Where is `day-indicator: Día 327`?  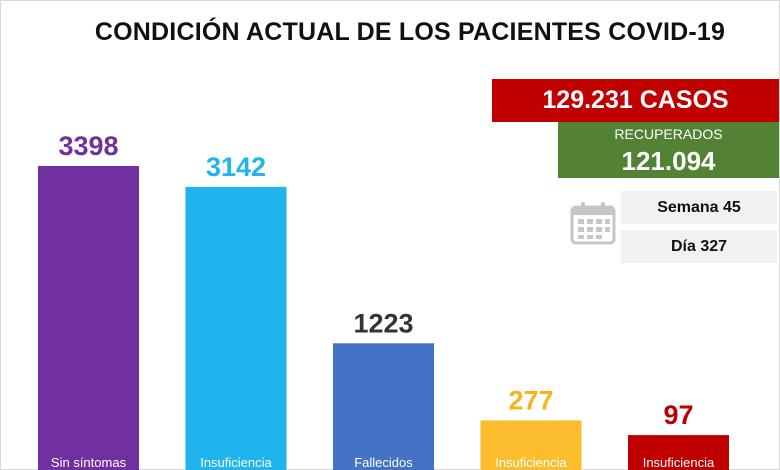
day-indicator: Día 327 is located at coordinates (699, 246).